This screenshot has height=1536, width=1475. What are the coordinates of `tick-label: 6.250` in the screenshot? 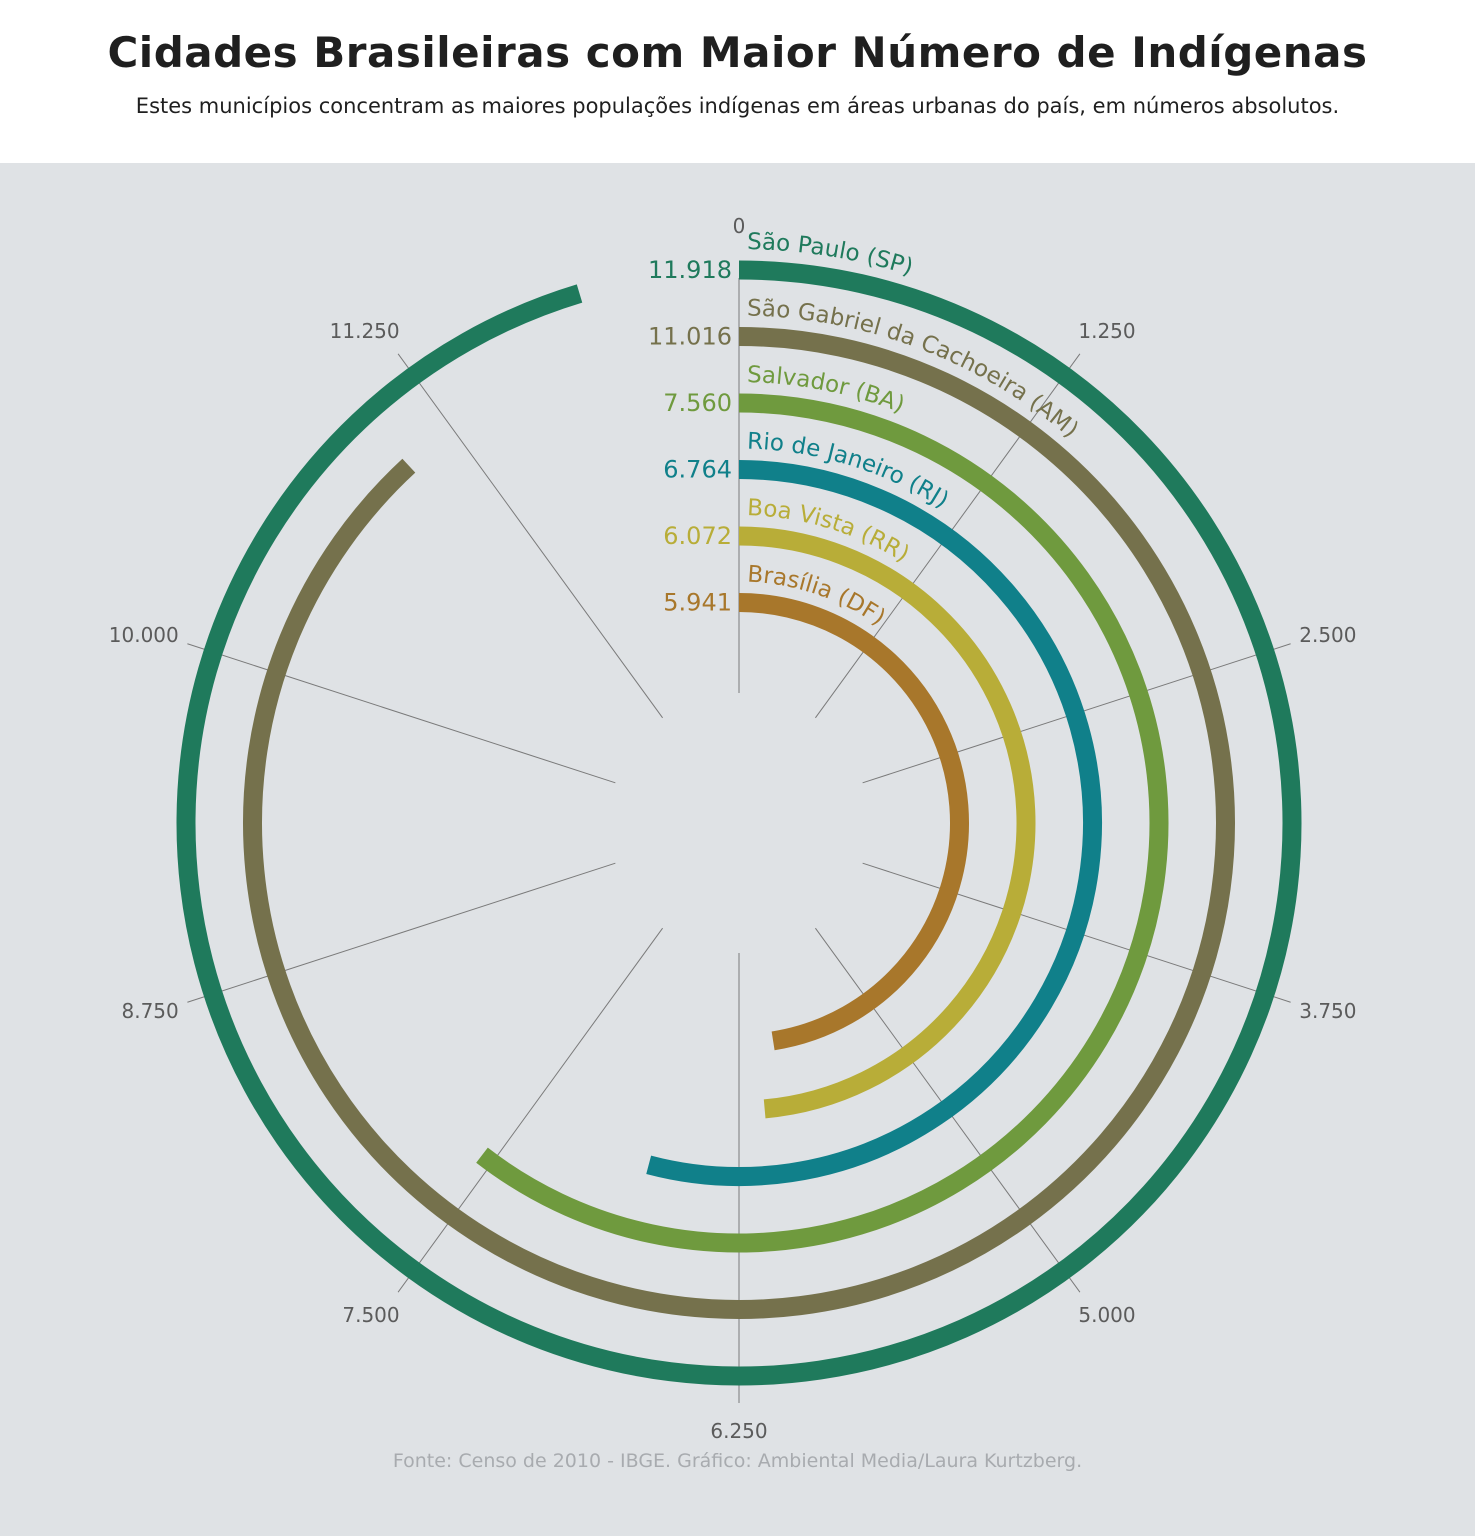 It's located at (738, 1431).